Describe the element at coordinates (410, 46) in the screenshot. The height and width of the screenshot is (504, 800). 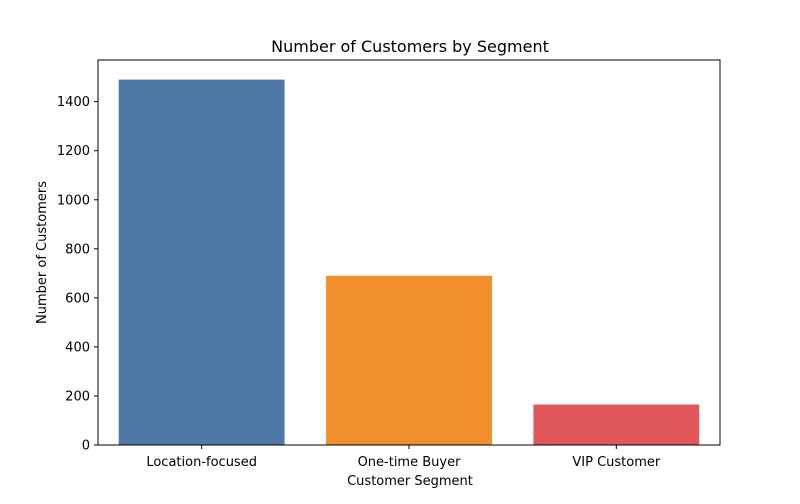
I see `chart-title: Number of Customers by Segment` at that location.